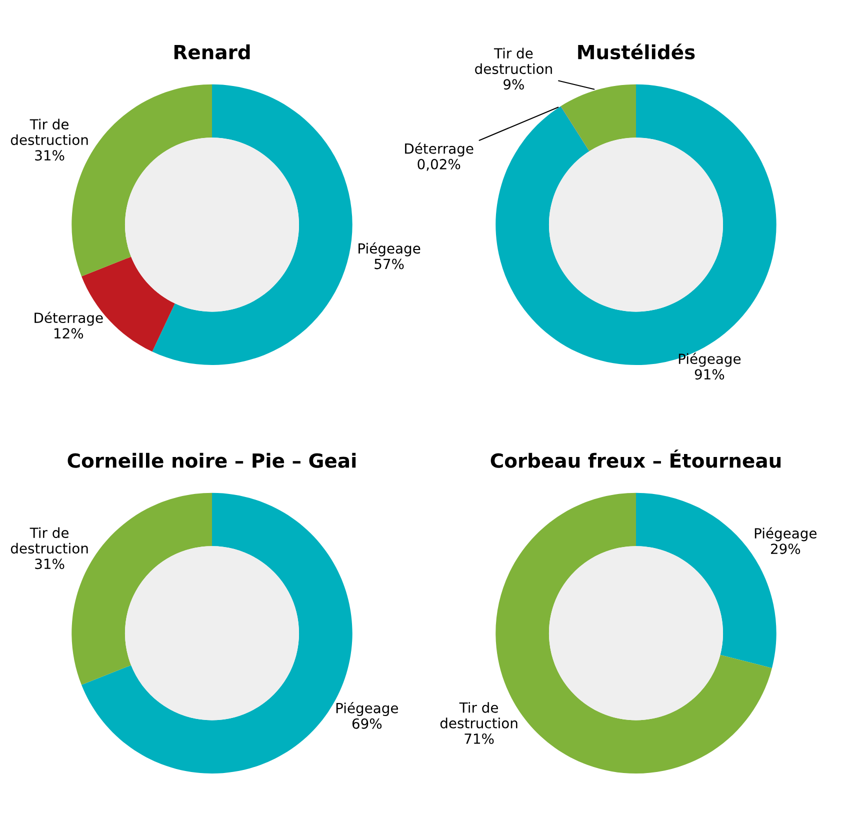  I want to click on data-label: 57%, so click(389, 264).